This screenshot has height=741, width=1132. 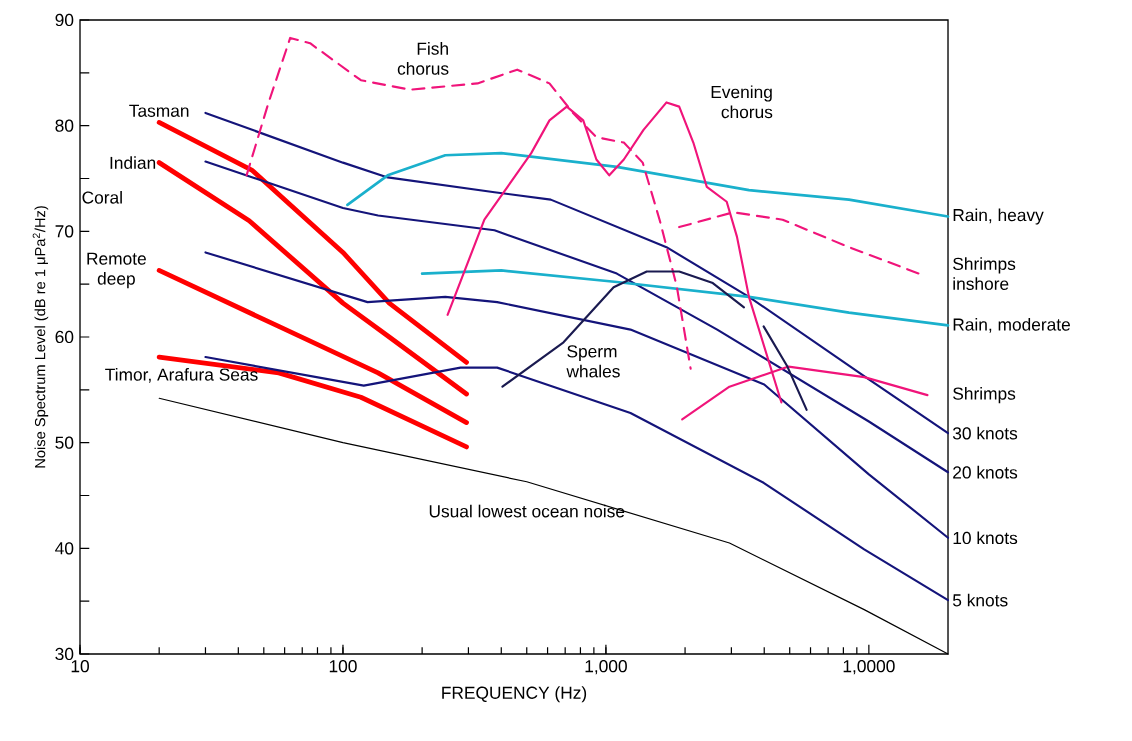 I want to click on y-tick-label: 80, so click(x=64, y=125).